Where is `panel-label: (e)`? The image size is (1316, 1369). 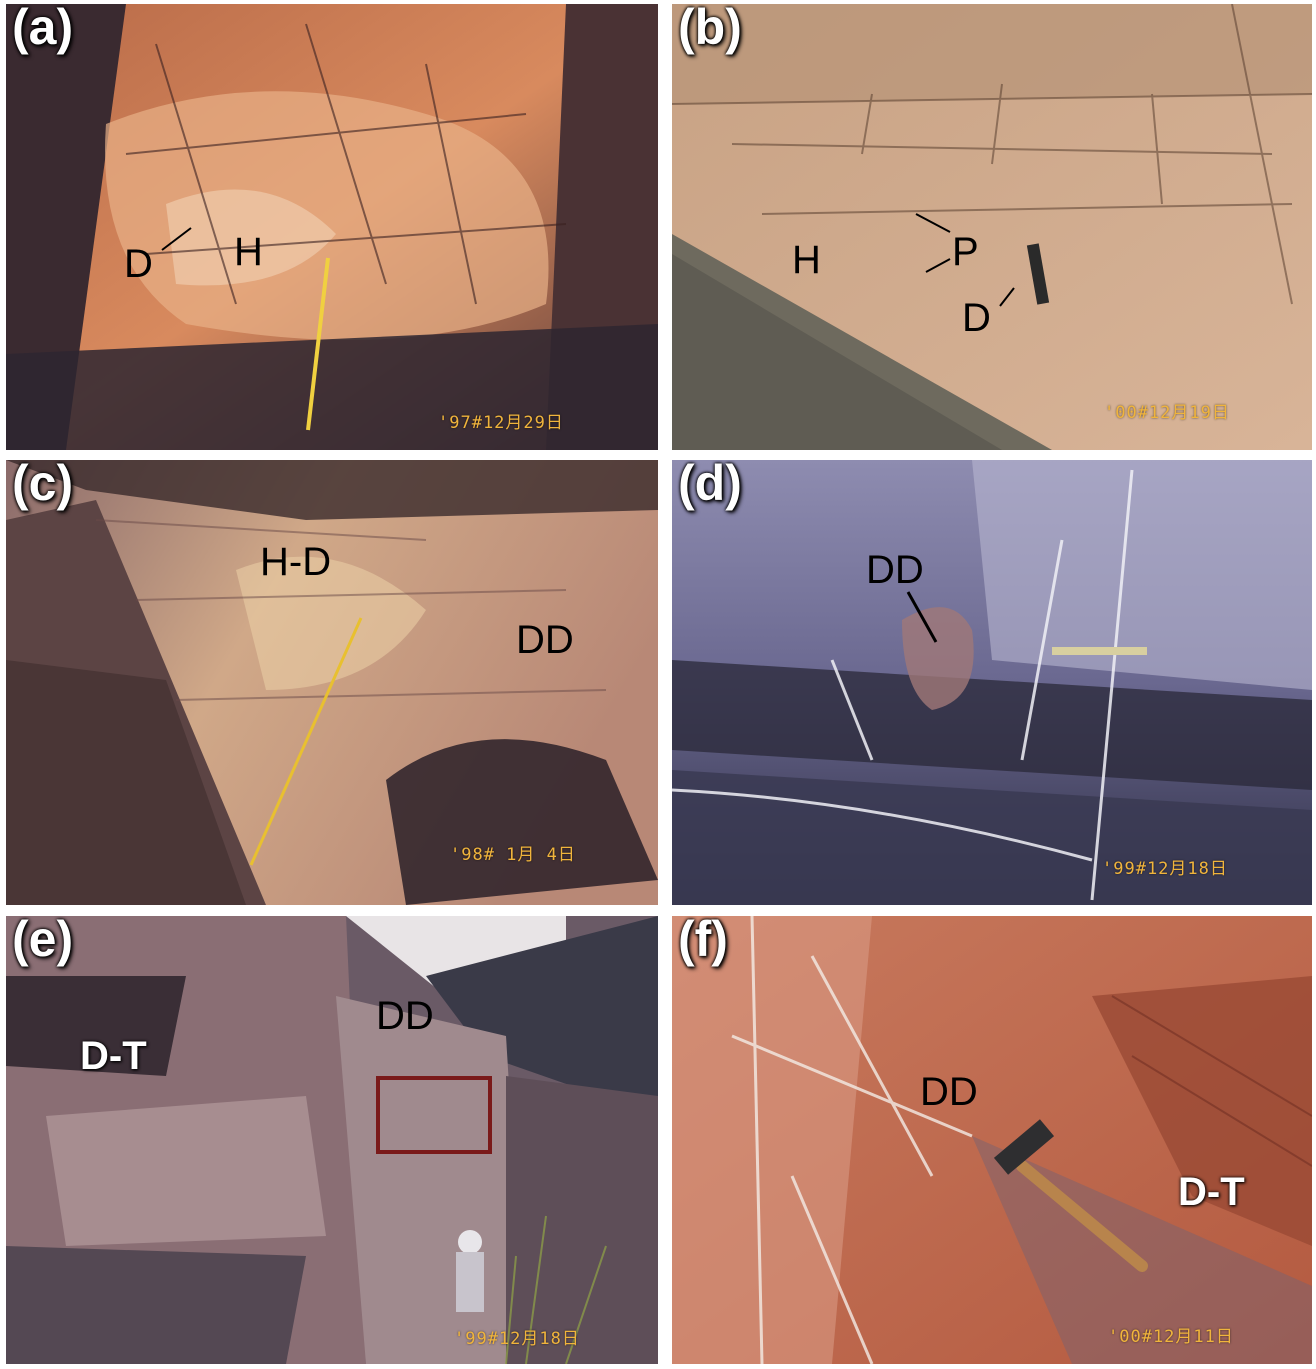 panel-label: (e) is located at coordinates (43, 941).